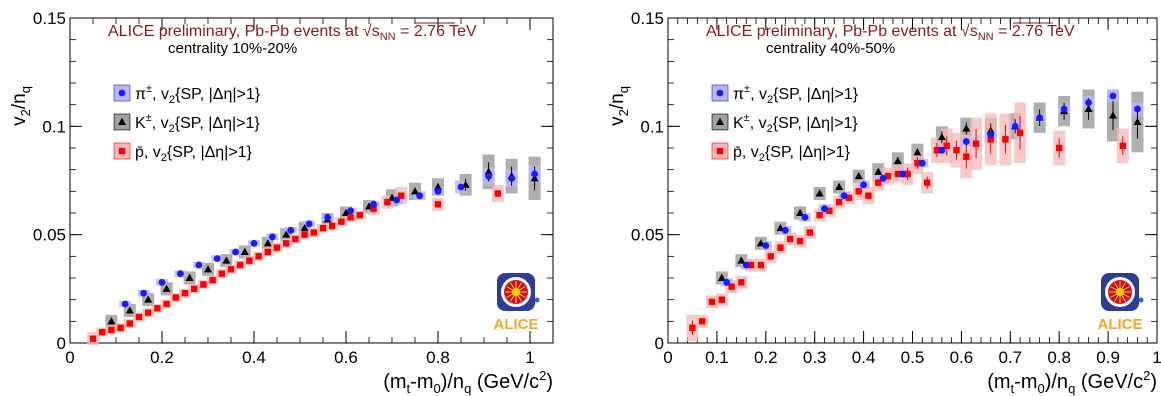 The image size is (1161, 396). I want to click on alice-logo-dot, so click(1141, 300).